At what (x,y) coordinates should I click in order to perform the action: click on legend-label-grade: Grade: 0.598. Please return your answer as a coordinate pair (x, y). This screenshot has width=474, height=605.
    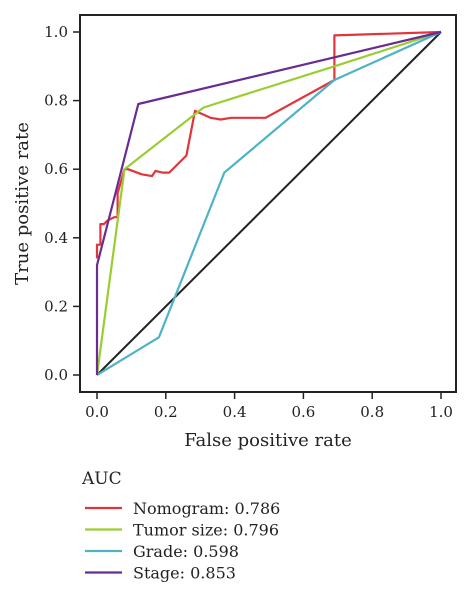
    Looking at the image, I should click on (186, 551).